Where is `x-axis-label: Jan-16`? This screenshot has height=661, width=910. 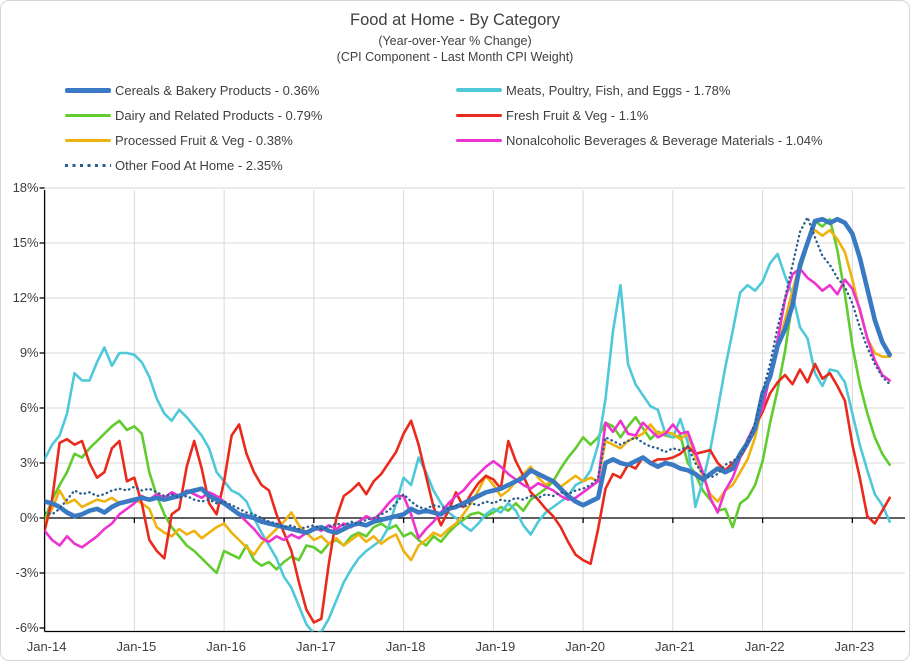
x-axis-label: Jan-16 is located at coordinates (226, 646).